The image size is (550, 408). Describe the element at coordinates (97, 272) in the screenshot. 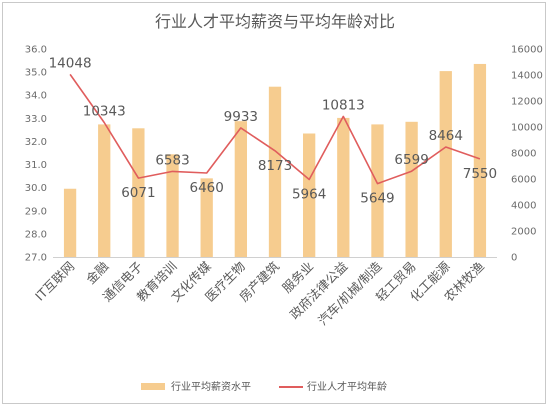

I see `category-label: 金融` at that location.